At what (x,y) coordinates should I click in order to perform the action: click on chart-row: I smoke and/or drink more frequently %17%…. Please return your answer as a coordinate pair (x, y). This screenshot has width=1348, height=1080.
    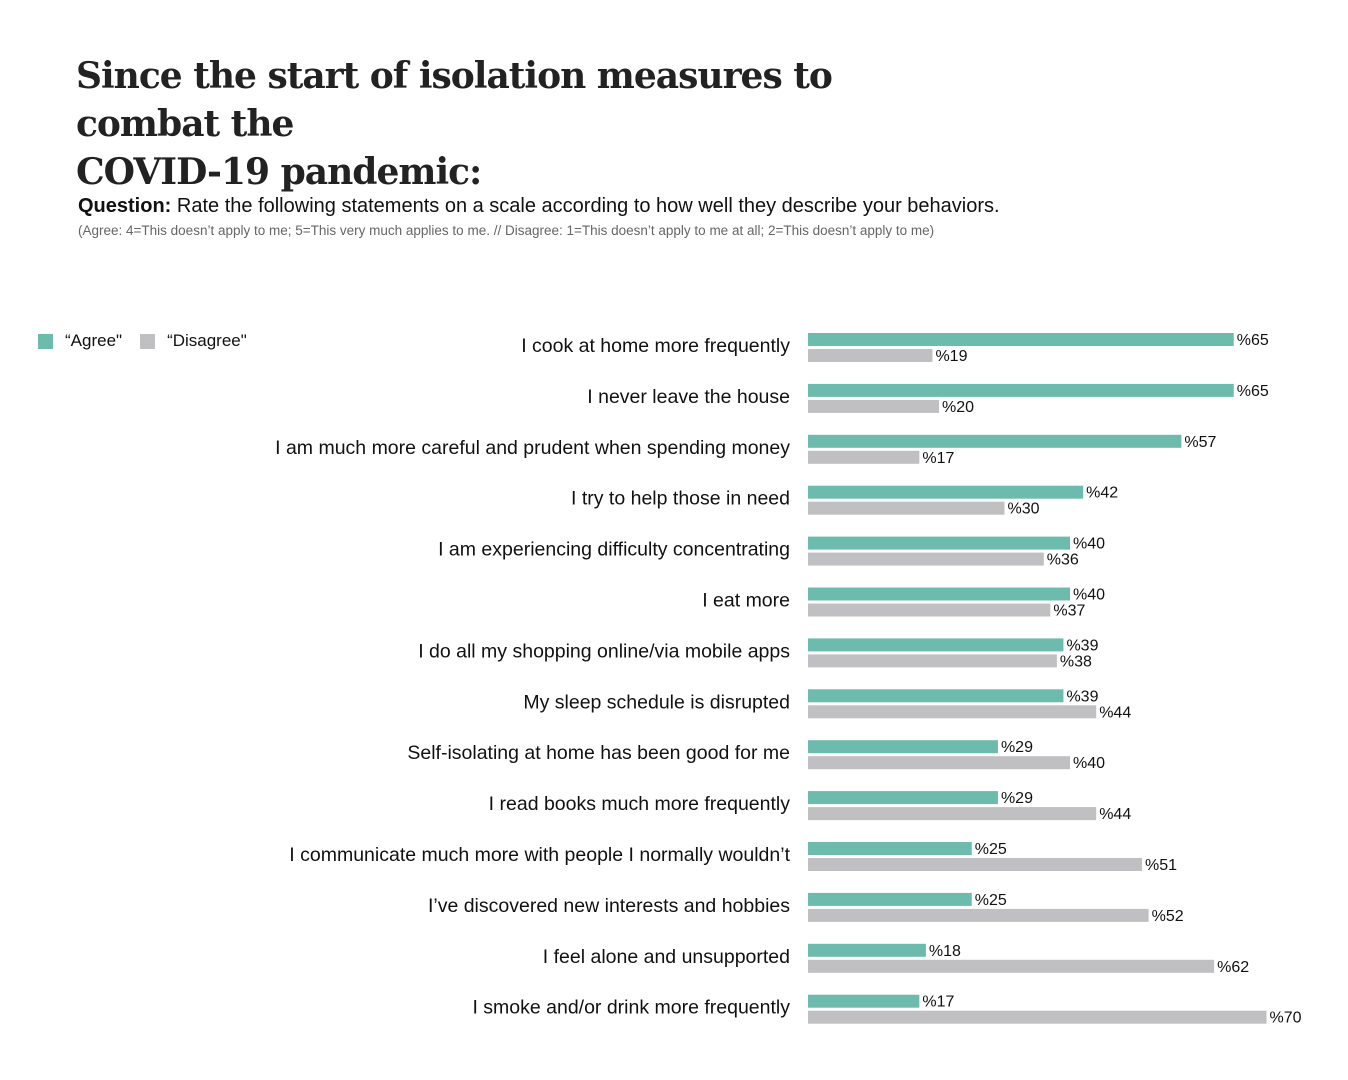
    Looking at the image, I should click on (886, 1010).